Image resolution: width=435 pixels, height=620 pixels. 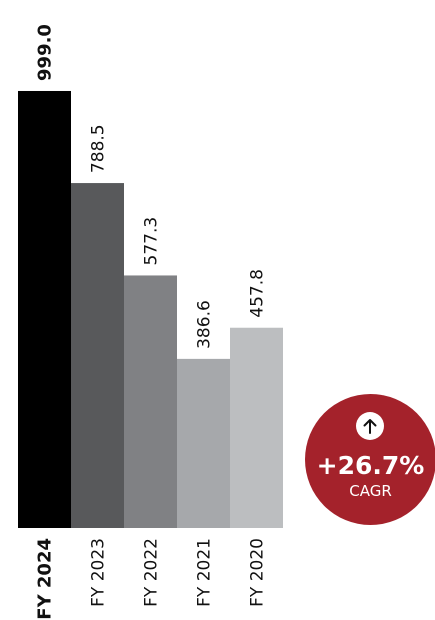 I want to click on bar-fy-2020, so click(x=256, y=427).